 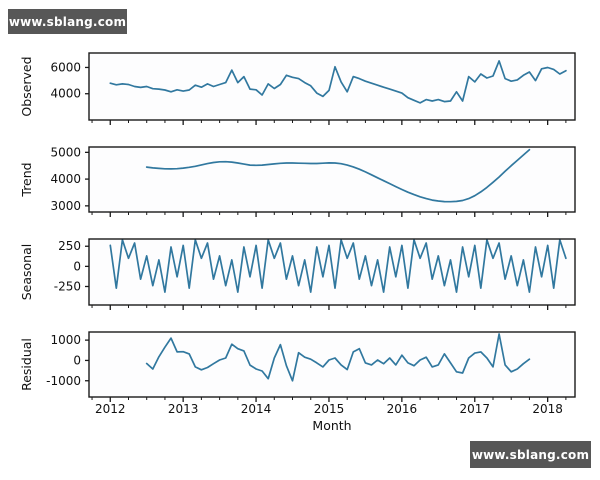 I want to click on trend-y-tick-label: 3000, so click(x=65, y=206).